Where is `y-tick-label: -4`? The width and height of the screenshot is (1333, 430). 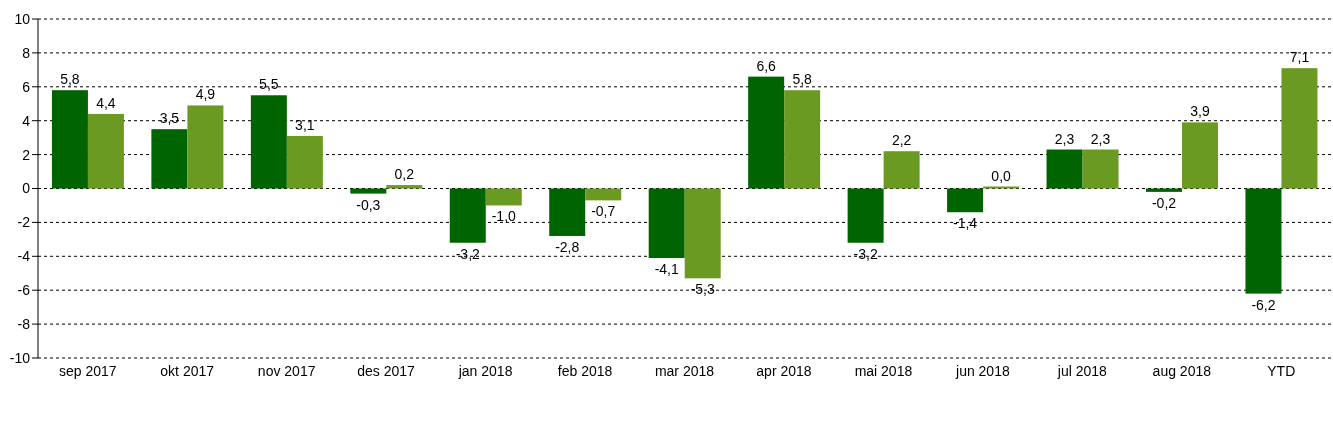 y-tick-label: -4 is located at coordinates (24, 256).